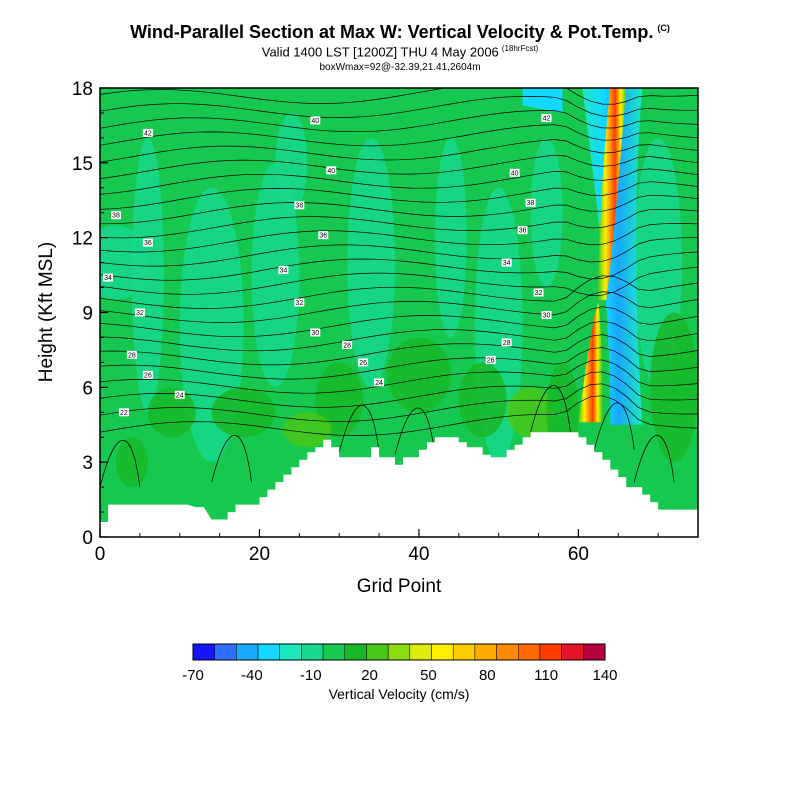 The width and height of the screenshot is (800, 800). I want to click on contour-label: 40, so click(514, 172).